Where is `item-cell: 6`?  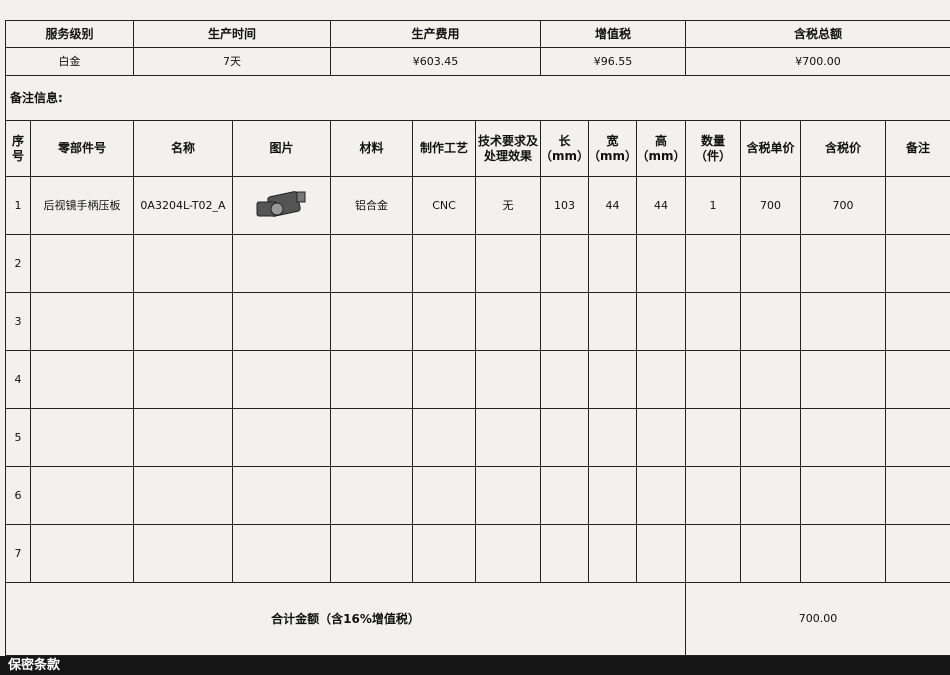 item-cell: 6 is located at coordinates (18, 495).